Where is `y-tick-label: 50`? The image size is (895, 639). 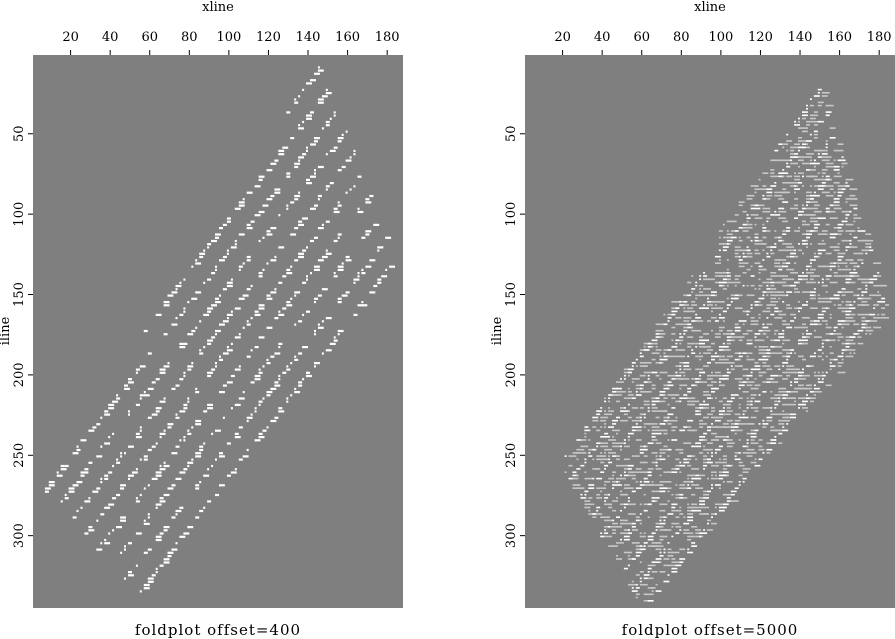 y-tick-label: 50 is located at coordinates (511, 133).